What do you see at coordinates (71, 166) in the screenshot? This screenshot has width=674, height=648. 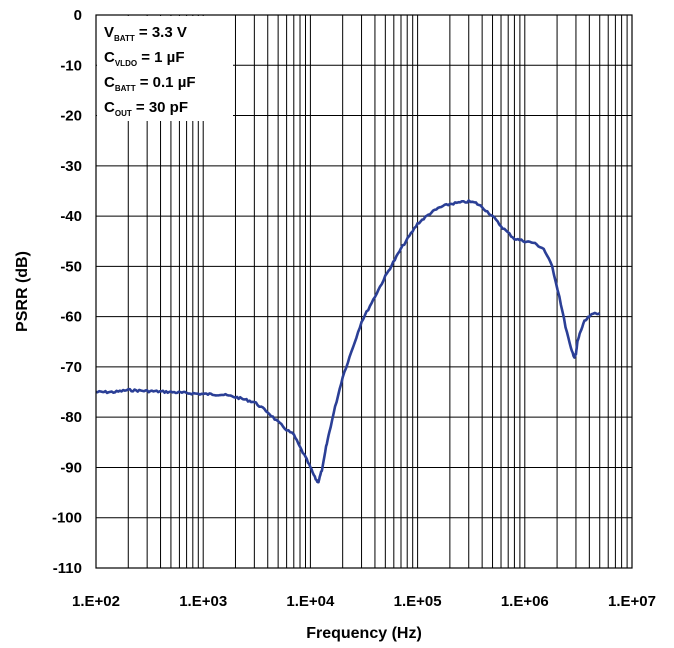 I see `y-tick-label: -30` at bounding box center [71, 166].